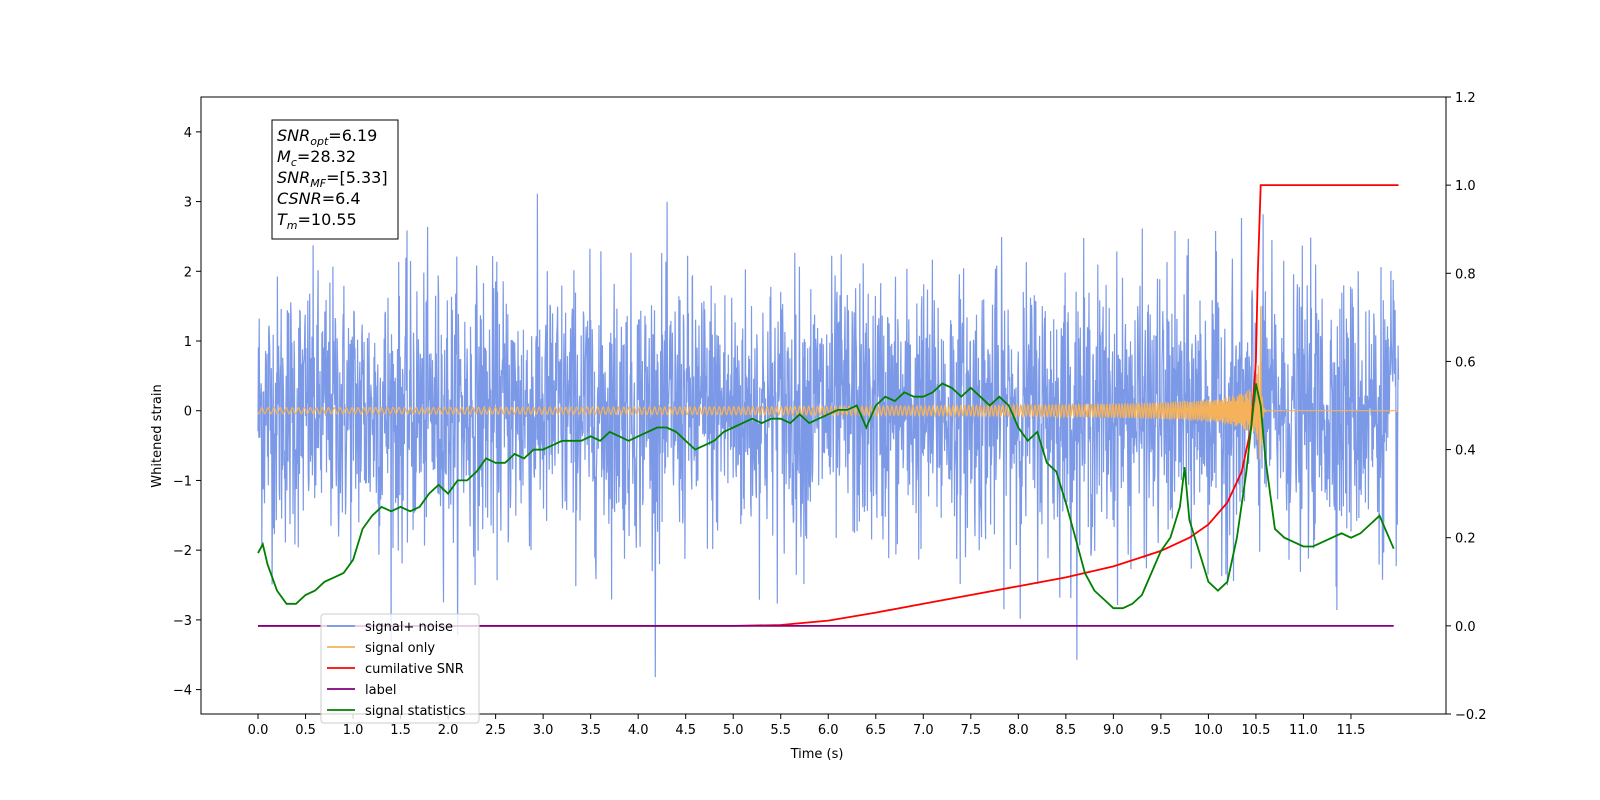 This screenshot has height=800, width=1600. What do you see at coordinates (875, 730) in the screenshot?
I see `x-tick-label: 6.5` at bounding box center [875, 730].